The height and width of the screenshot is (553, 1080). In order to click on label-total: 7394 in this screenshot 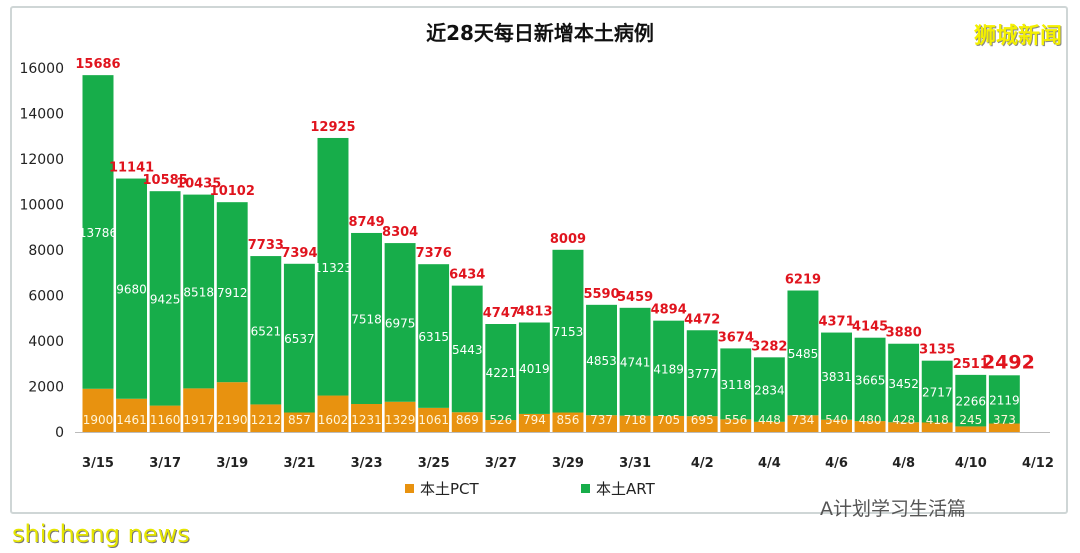, I will do `click(299, 253)`.